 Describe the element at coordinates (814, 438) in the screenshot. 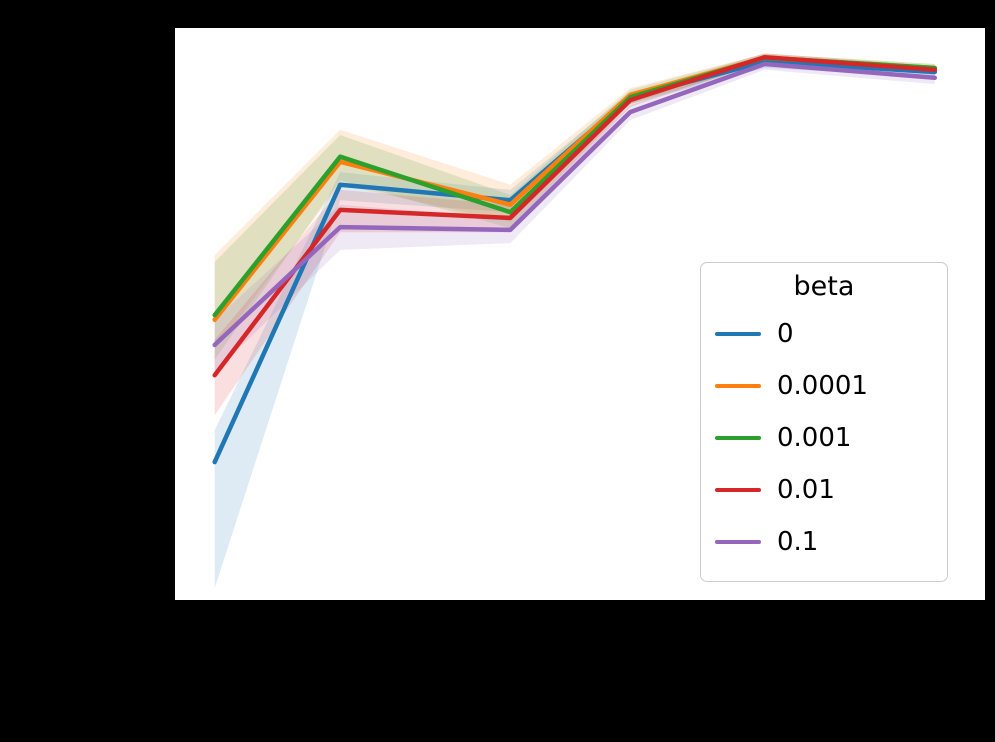

I see `legend-label: 0.001` at that location.